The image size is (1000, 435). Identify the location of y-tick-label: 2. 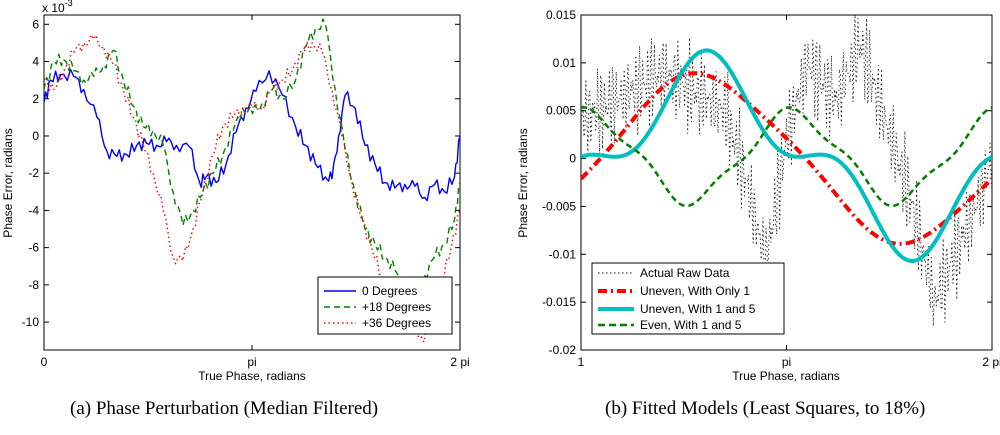
(35, 99).